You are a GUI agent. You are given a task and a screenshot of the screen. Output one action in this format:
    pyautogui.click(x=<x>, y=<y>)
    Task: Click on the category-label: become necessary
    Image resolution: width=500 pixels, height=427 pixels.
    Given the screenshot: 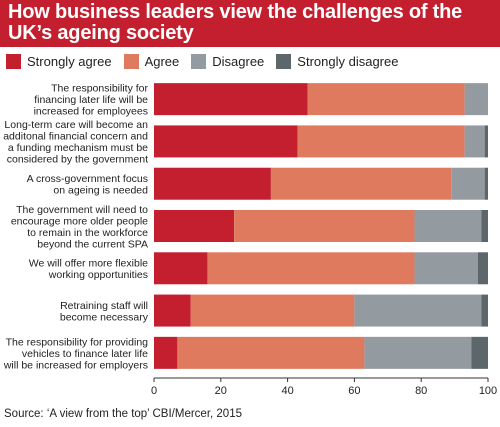 What is the action you would take?
    pyautogui.click(x=104, y=317)
    